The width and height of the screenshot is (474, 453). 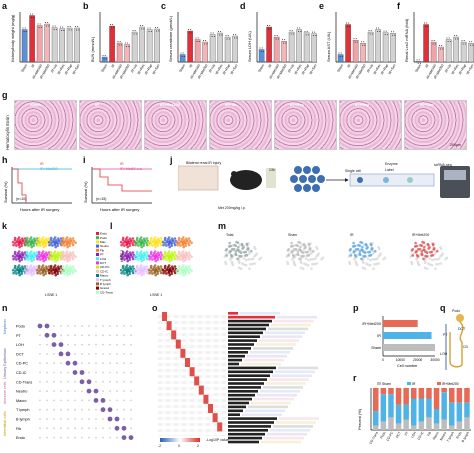 What do you see at coordinates (5, 95) in the screenshot?
I see `panel-label-g: g` at bounding box center [5, 95].